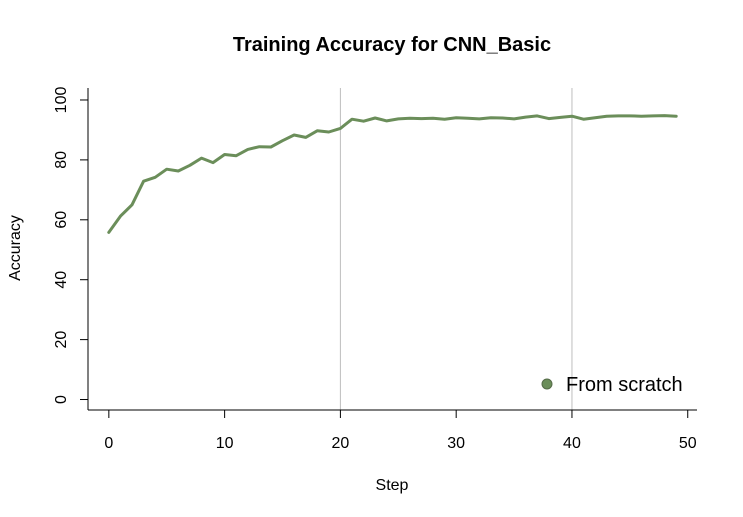 This screenshot has height=517, width=743. Describe the element at coordinates (15, 248) in the screenshot. I see `y-axis-label: Accuracy` at that location.